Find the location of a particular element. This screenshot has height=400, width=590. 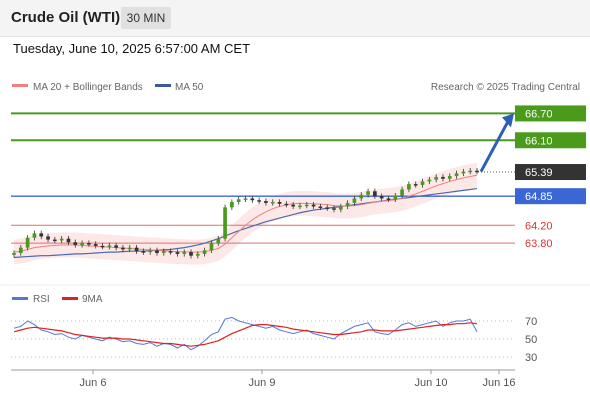

rsi-legend-label: RSI is located at coordinates (41, 299).